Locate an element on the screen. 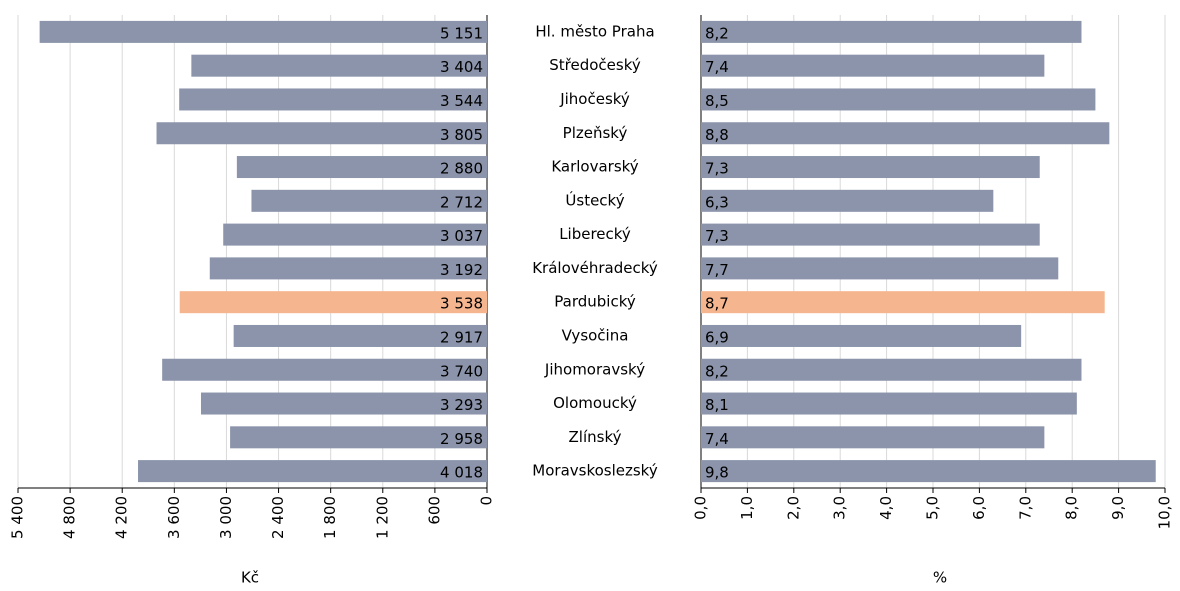 This screenshot has width=1180, height=591. category-label: Liberecký is located at coordinates (595, 234).